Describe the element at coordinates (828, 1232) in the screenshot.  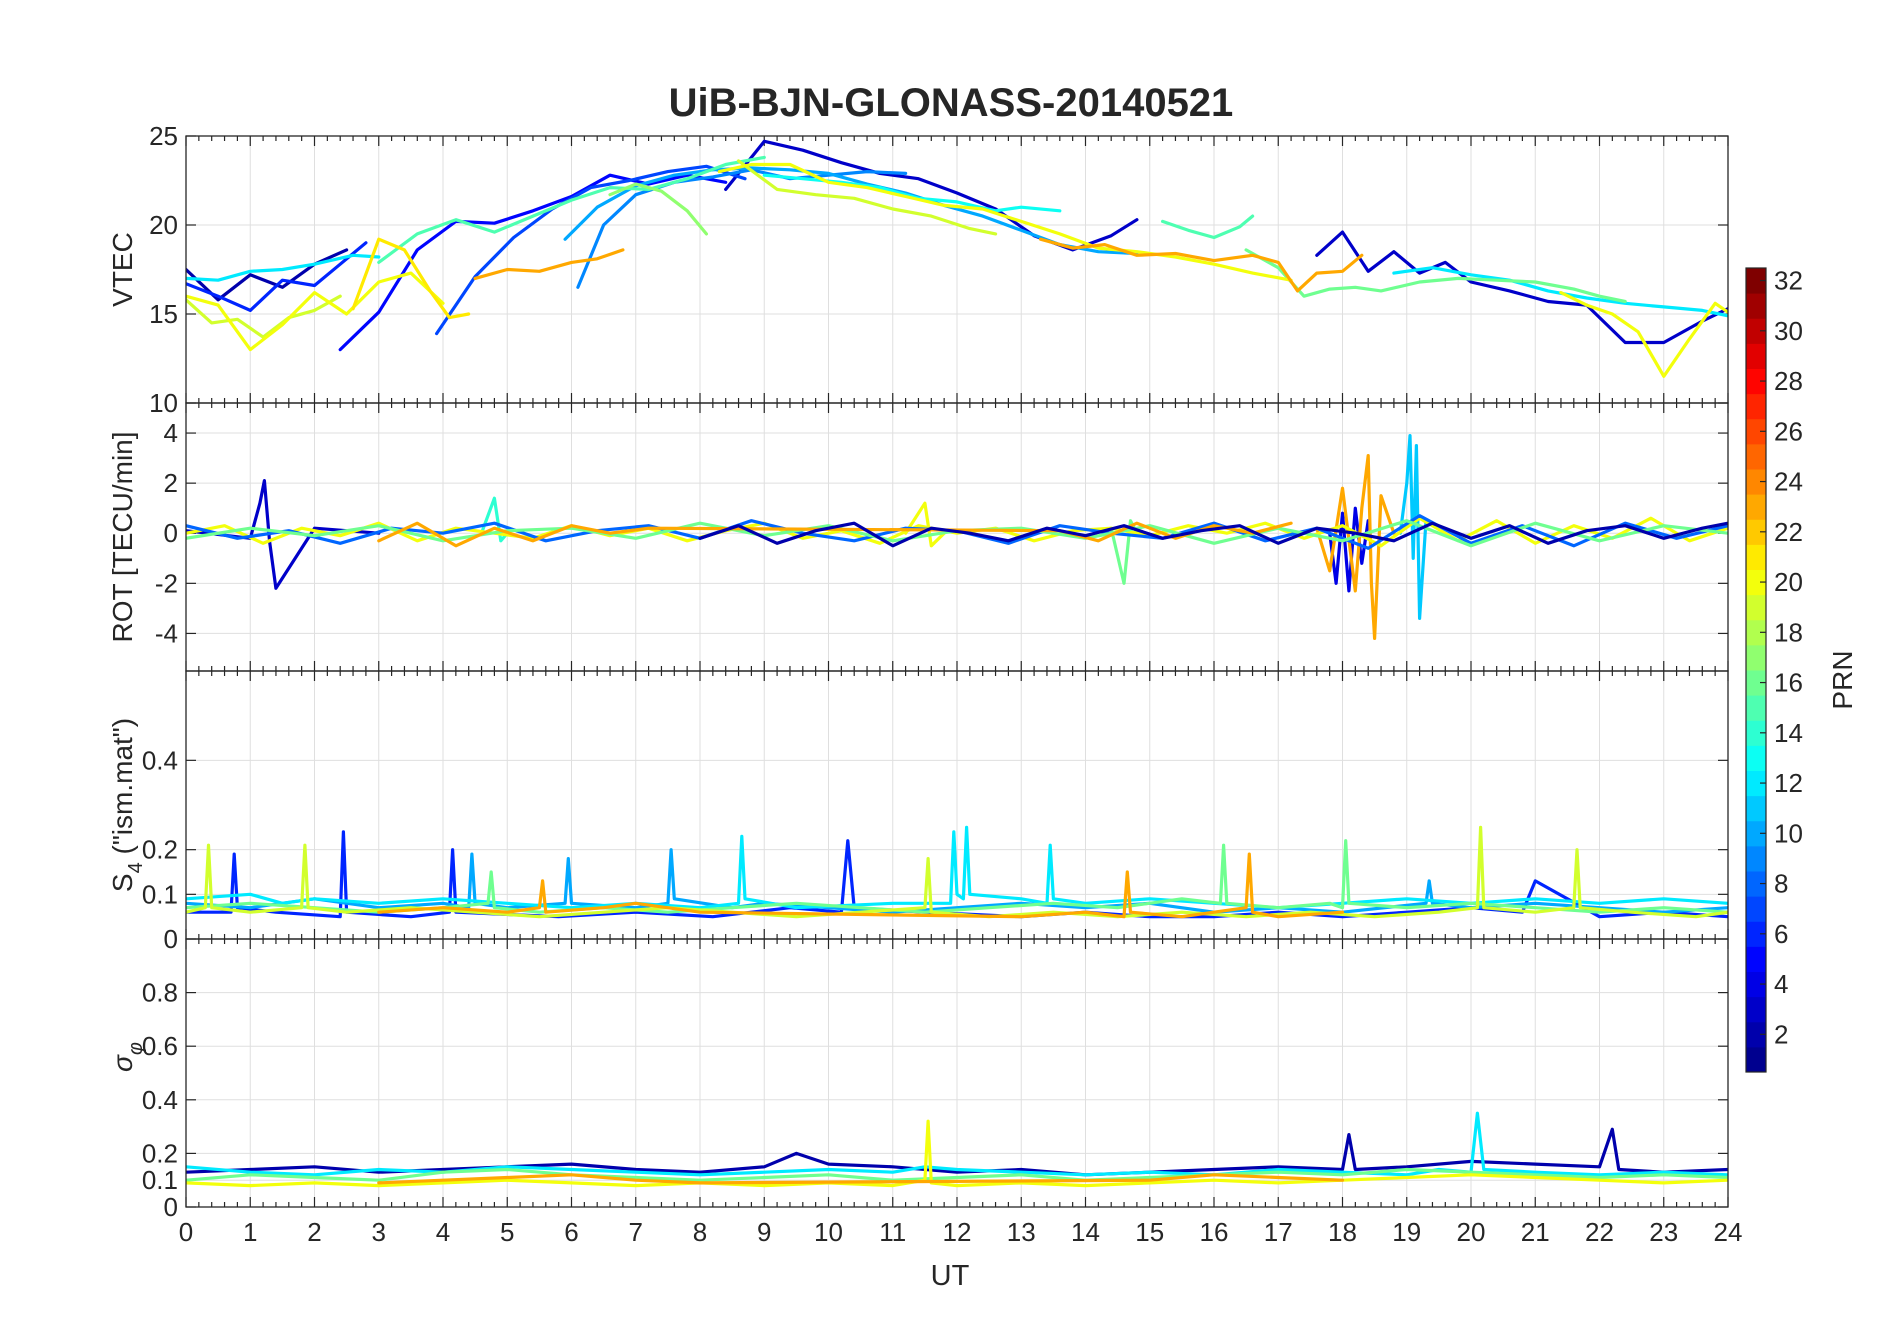
I see `x-tick-label: 10` at that location.